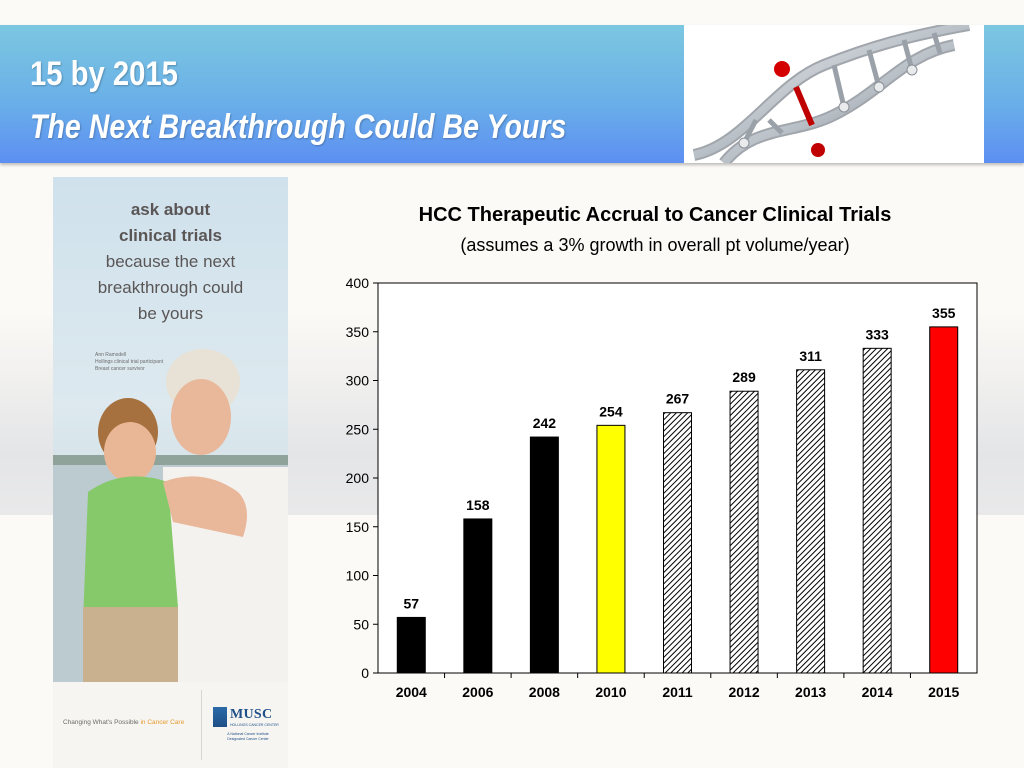 The height and width of the screenshot is (768, 1024). I want to click on y-tick-label: 350, so click(358, 332).